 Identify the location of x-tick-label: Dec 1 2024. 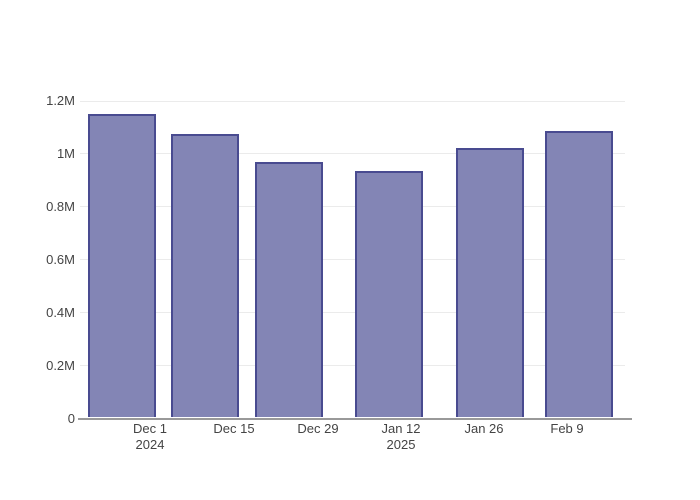
(150, 437).